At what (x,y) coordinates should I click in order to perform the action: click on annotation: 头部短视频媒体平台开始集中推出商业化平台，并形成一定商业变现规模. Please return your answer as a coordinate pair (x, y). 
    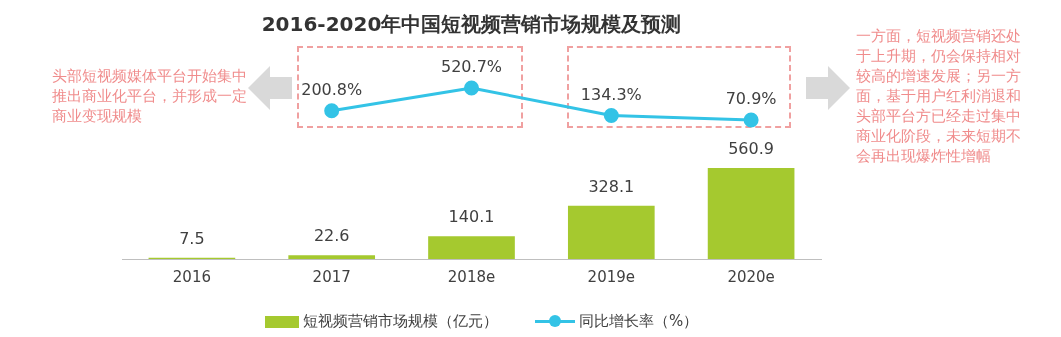
    Looking at the image, I should click on (149, 96).